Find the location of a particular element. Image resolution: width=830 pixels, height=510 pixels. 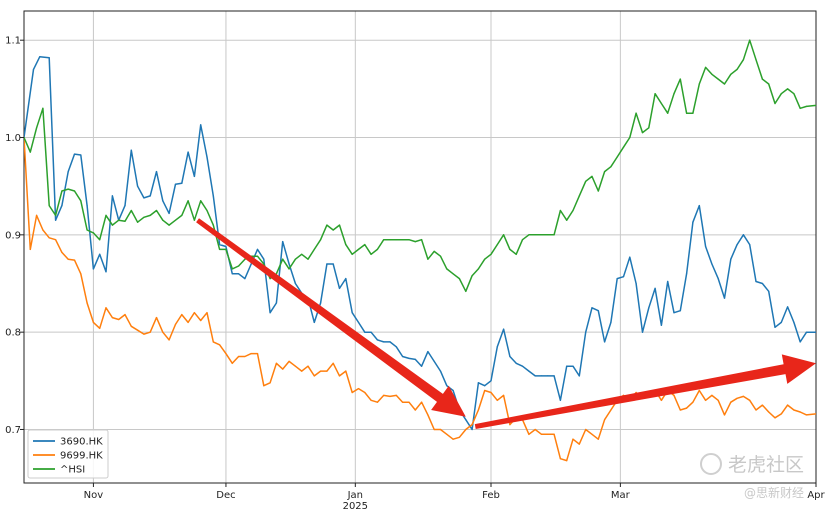

annotation-arrow is located at coordinates (331, 317).